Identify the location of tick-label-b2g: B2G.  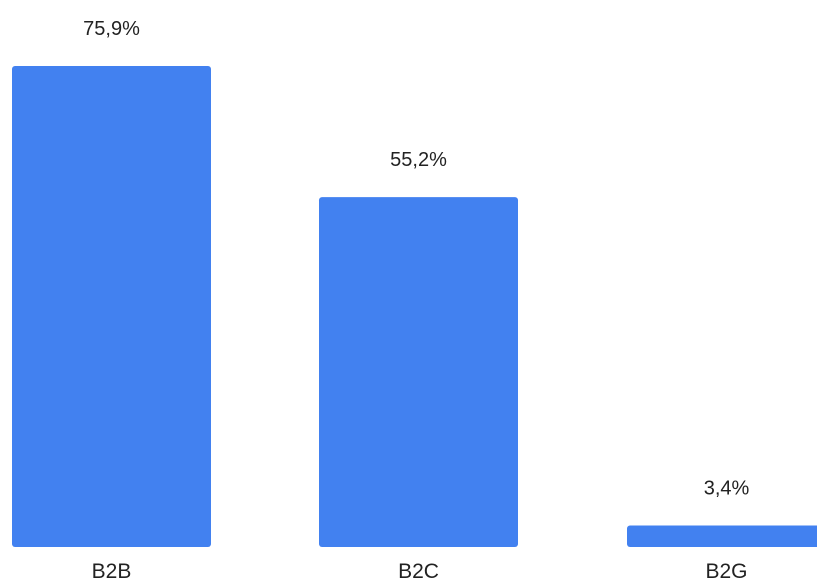
(726, 571).